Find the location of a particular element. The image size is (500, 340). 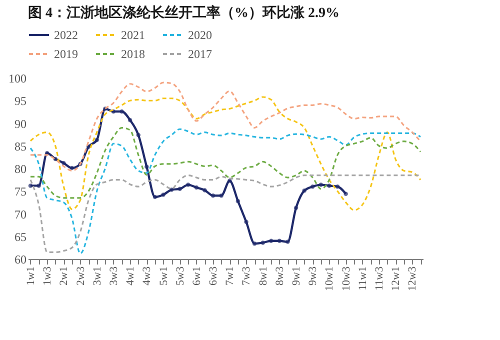

chart-title: 图 4：江浙地区涤纶长丝开工率（%）环比涨 2.9% is located at coordinates (184, 12).